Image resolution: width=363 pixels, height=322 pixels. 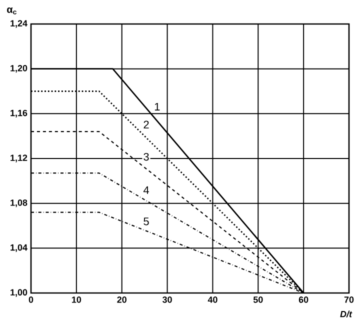 What do you see at coordinates (19, 114) in the screenshot?
I see `y-tick-label: 1,16` at bounding box center [19, 114].